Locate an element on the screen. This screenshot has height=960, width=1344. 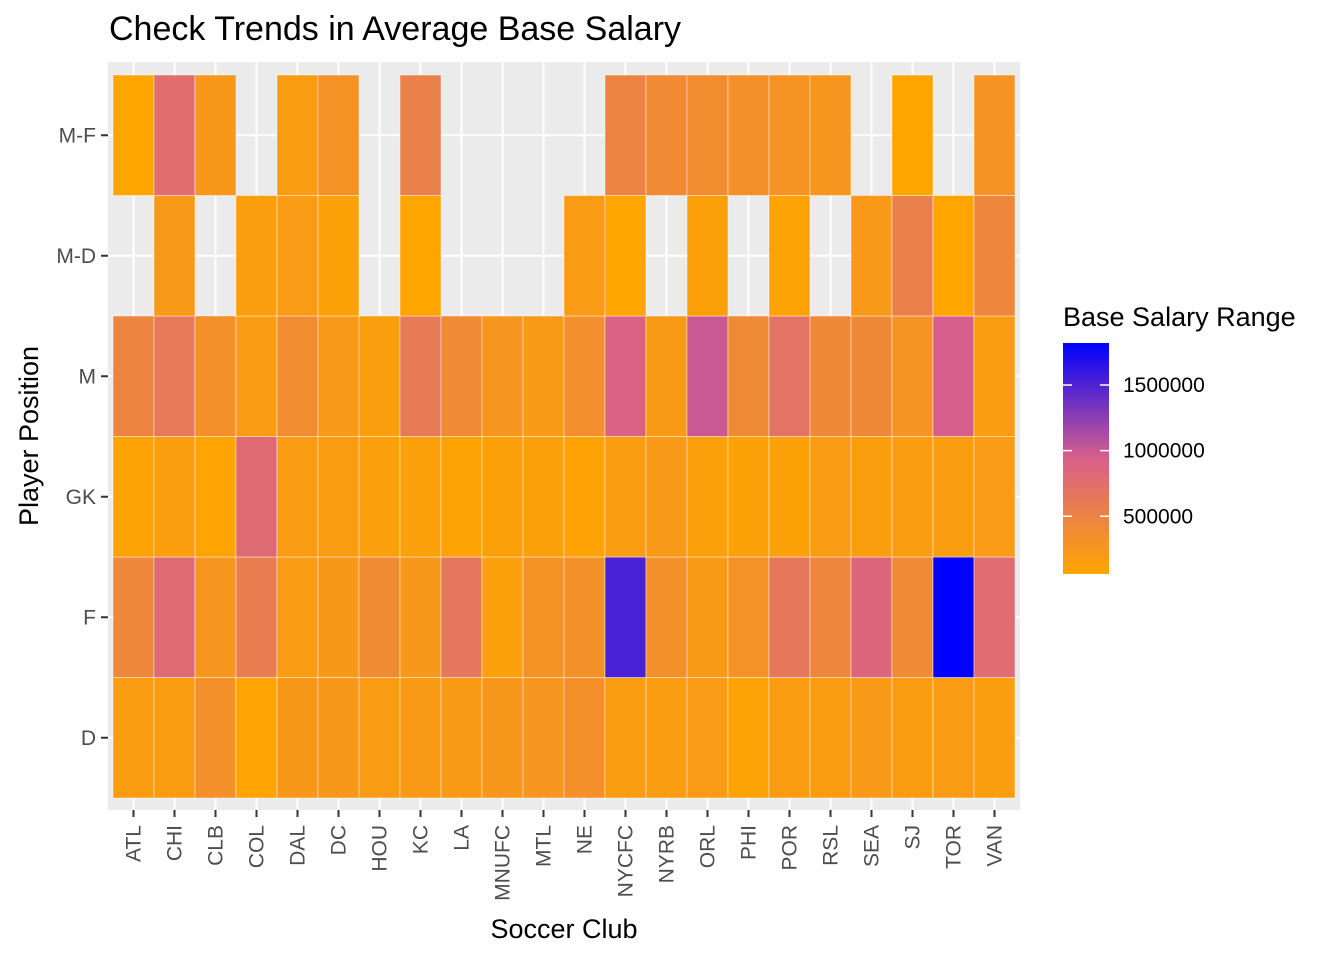
x-tick-label: LA is located at coordinates (462, 838).